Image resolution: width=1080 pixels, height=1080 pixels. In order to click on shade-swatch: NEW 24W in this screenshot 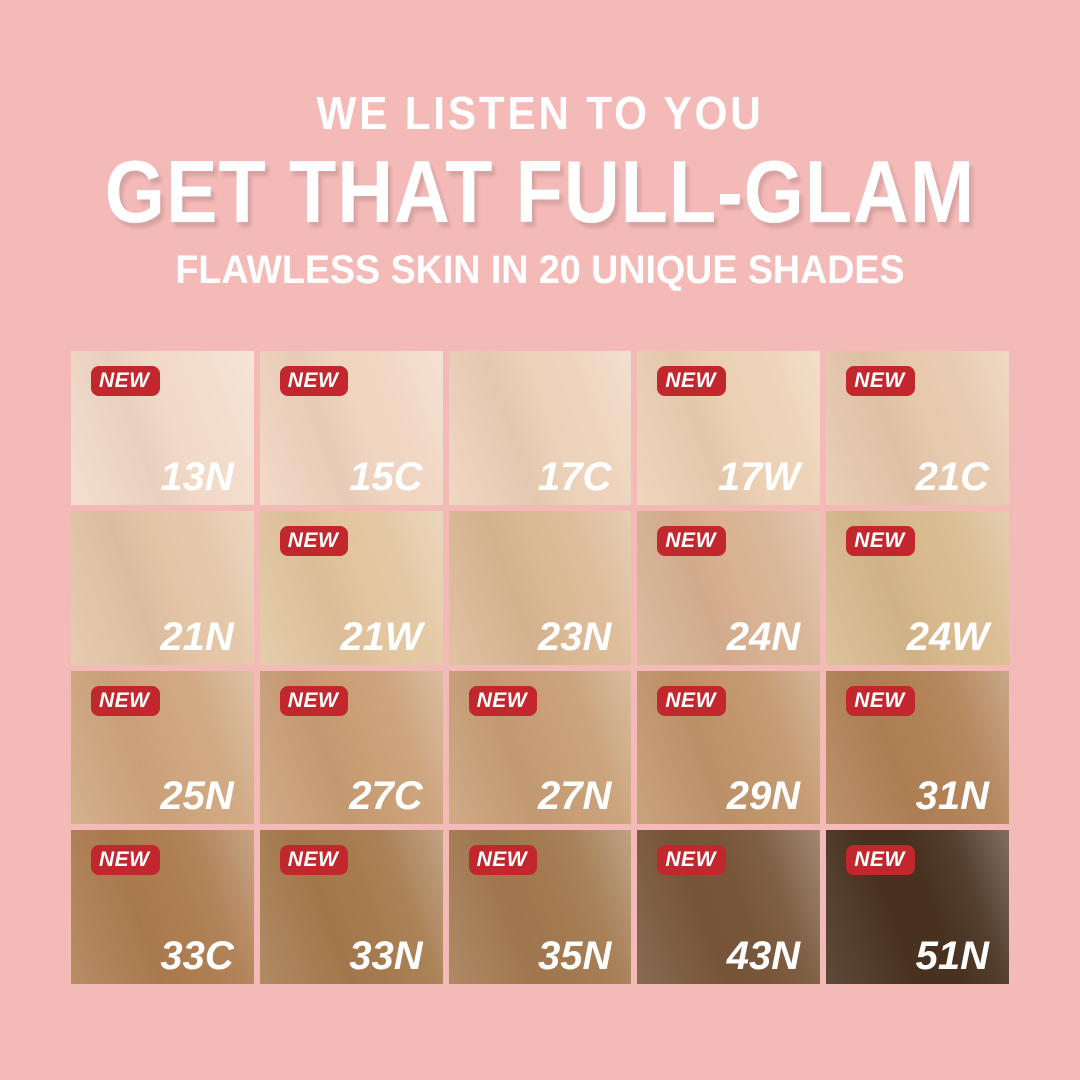, I will do `click(917, 587)`.